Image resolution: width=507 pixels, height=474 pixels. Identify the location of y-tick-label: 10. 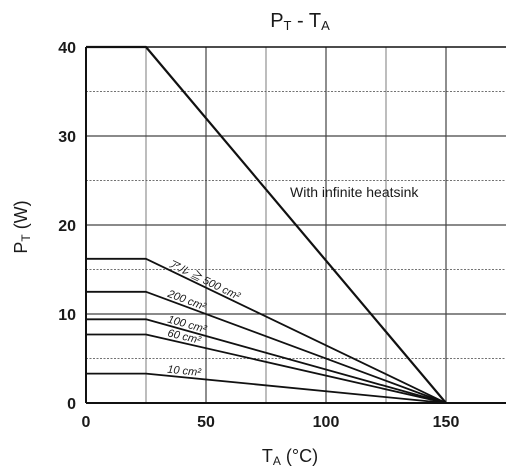
(67, 315).